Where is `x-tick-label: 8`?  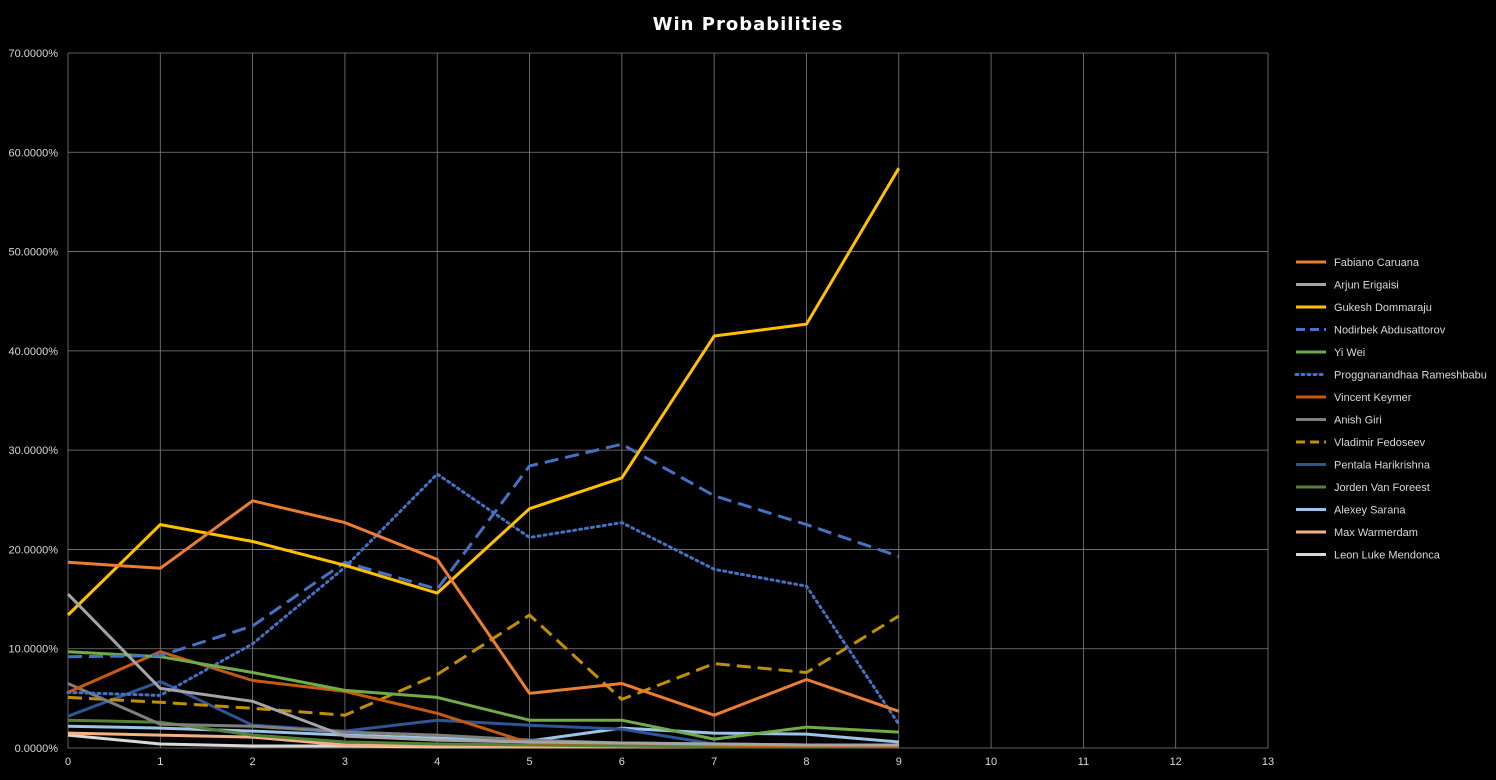
x-tick-label: 8 is located at coordinates (806, 762).